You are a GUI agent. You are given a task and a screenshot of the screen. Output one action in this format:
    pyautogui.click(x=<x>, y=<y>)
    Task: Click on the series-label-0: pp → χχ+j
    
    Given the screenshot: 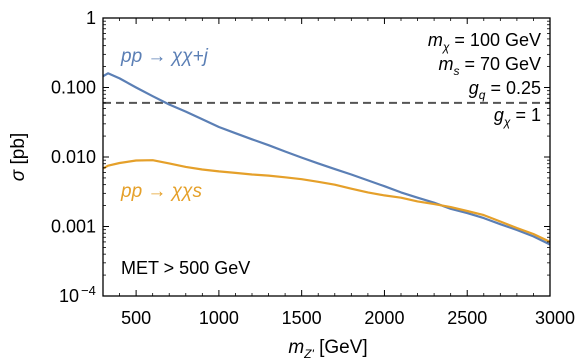 What is the action you would take?
    pyautogui.click(x=164, y=56)
    